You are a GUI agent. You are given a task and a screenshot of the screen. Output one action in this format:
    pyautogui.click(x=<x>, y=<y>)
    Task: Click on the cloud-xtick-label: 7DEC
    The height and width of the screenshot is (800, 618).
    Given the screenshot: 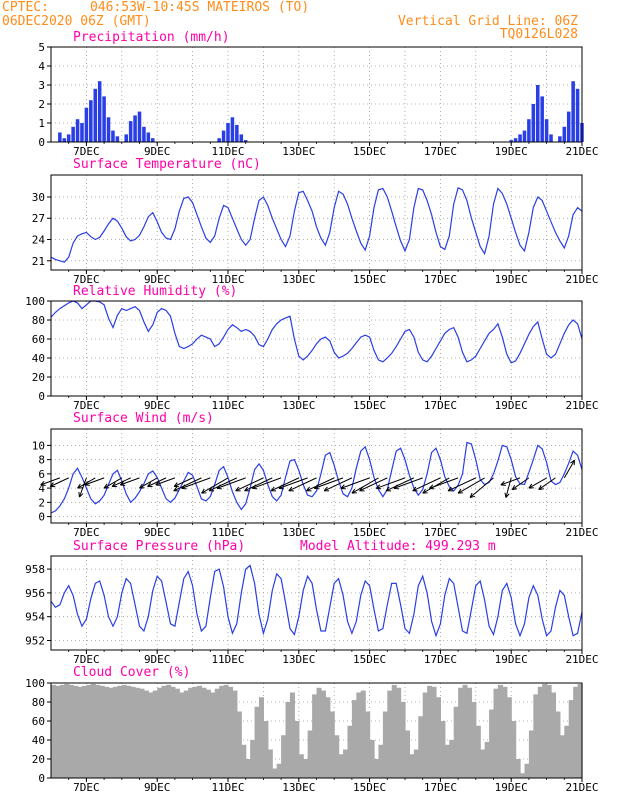 What is the action you would take?
    pyautogui.click(x=86, y=787)
    